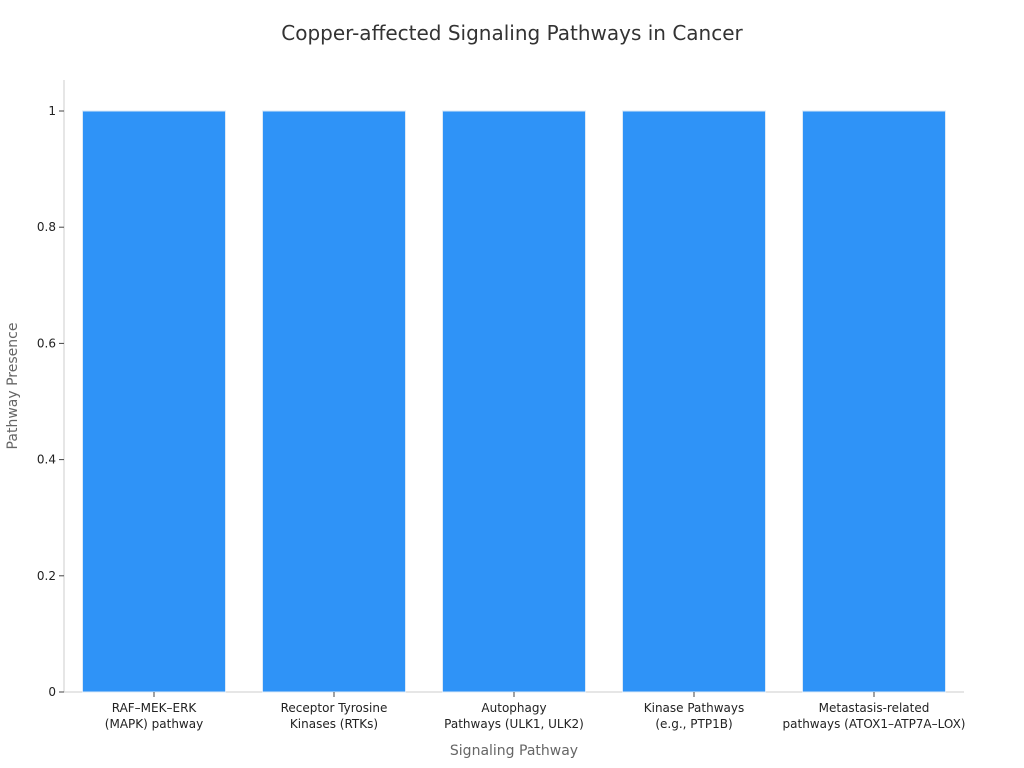 The image size is (1024, 768). I want to click on y-tick-label: 0.2, so click(46, 576).